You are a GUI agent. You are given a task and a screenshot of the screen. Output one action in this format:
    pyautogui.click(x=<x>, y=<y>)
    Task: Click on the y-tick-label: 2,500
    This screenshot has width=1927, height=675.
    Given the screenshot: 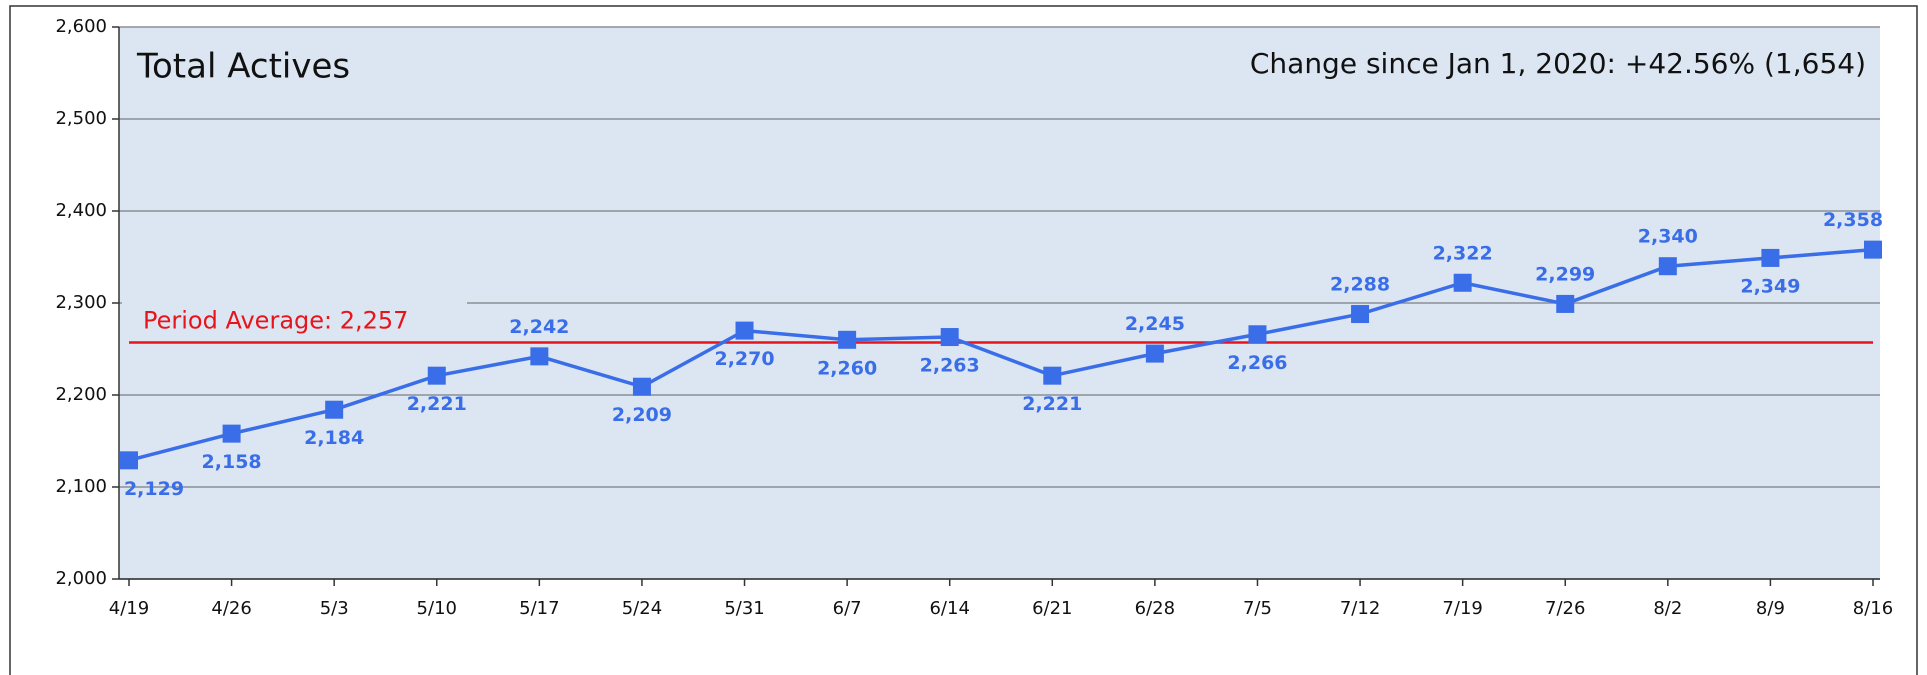 What is the action you would take?
    pyautogui.click(x=81, y=118)
    